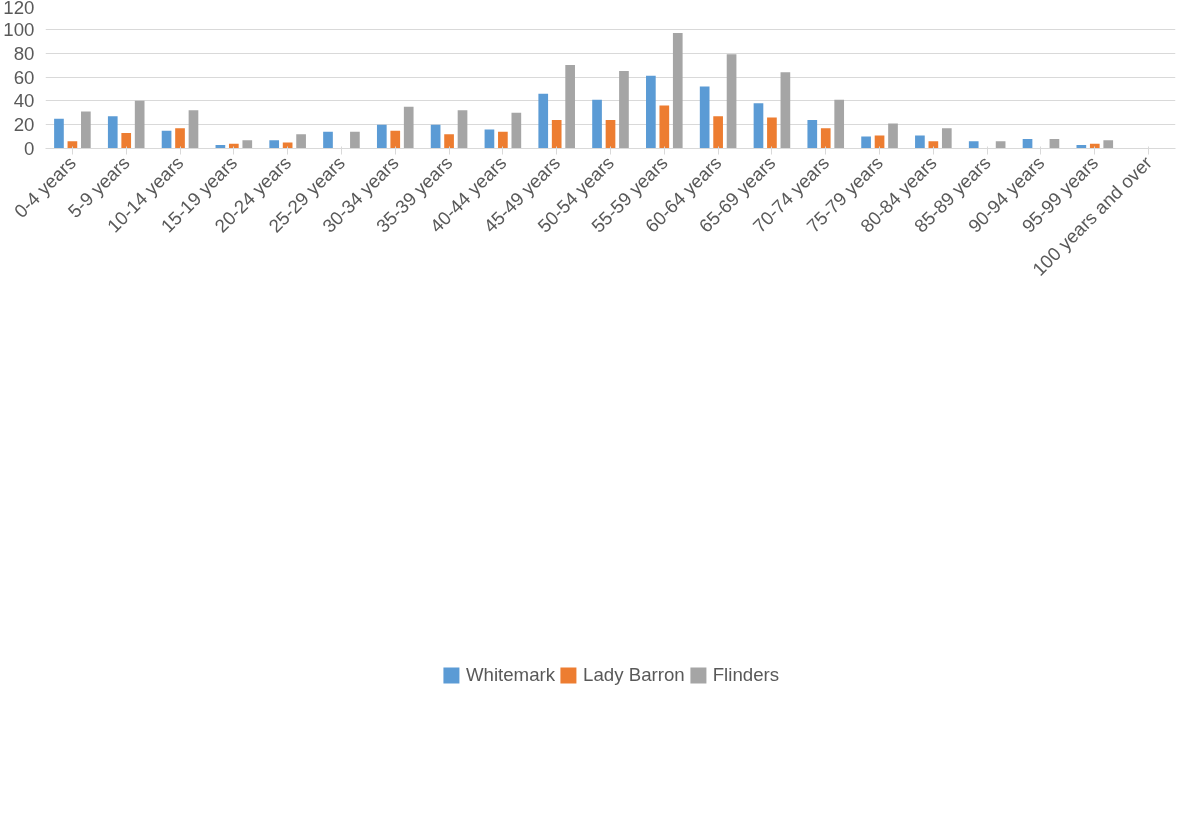 The image size is (1200, 827). Describe the element at coordinates (19, 9) in the screenshot. I see `y-tick-label: 120` at that location.